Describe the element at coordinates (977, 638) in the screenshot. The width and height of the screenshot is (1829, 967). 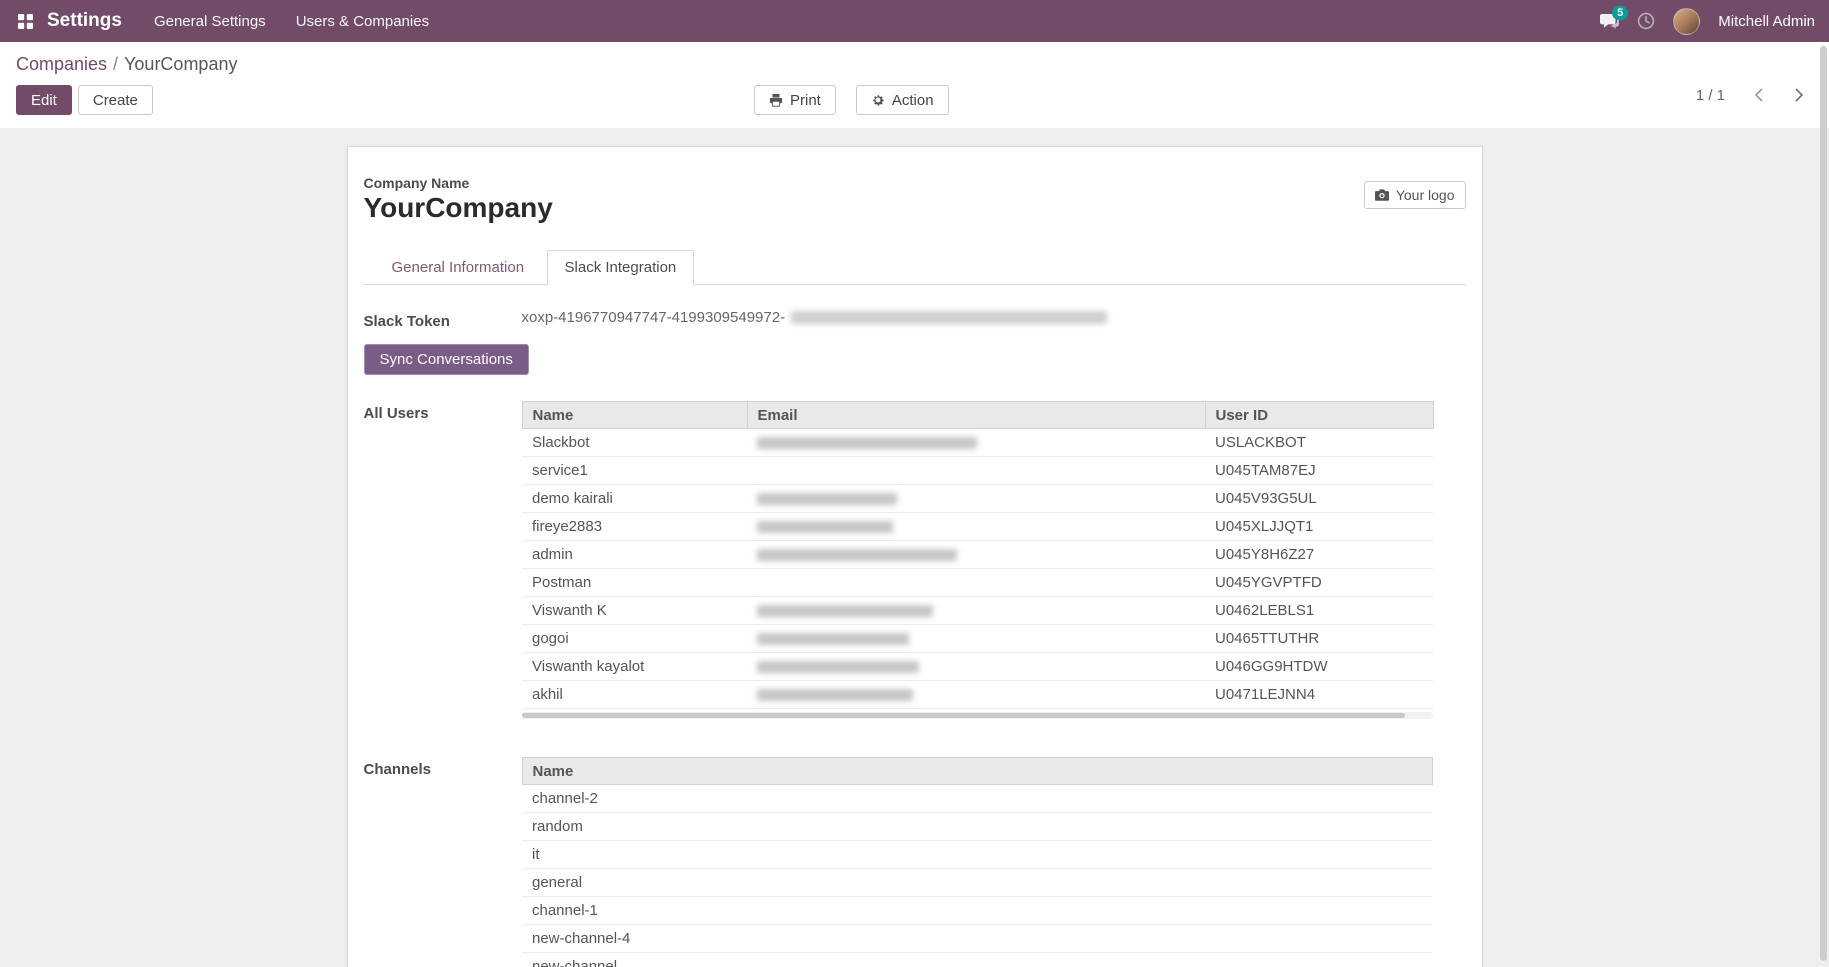
I see `user-row: gogoi U0465TTUTHR` at that location.